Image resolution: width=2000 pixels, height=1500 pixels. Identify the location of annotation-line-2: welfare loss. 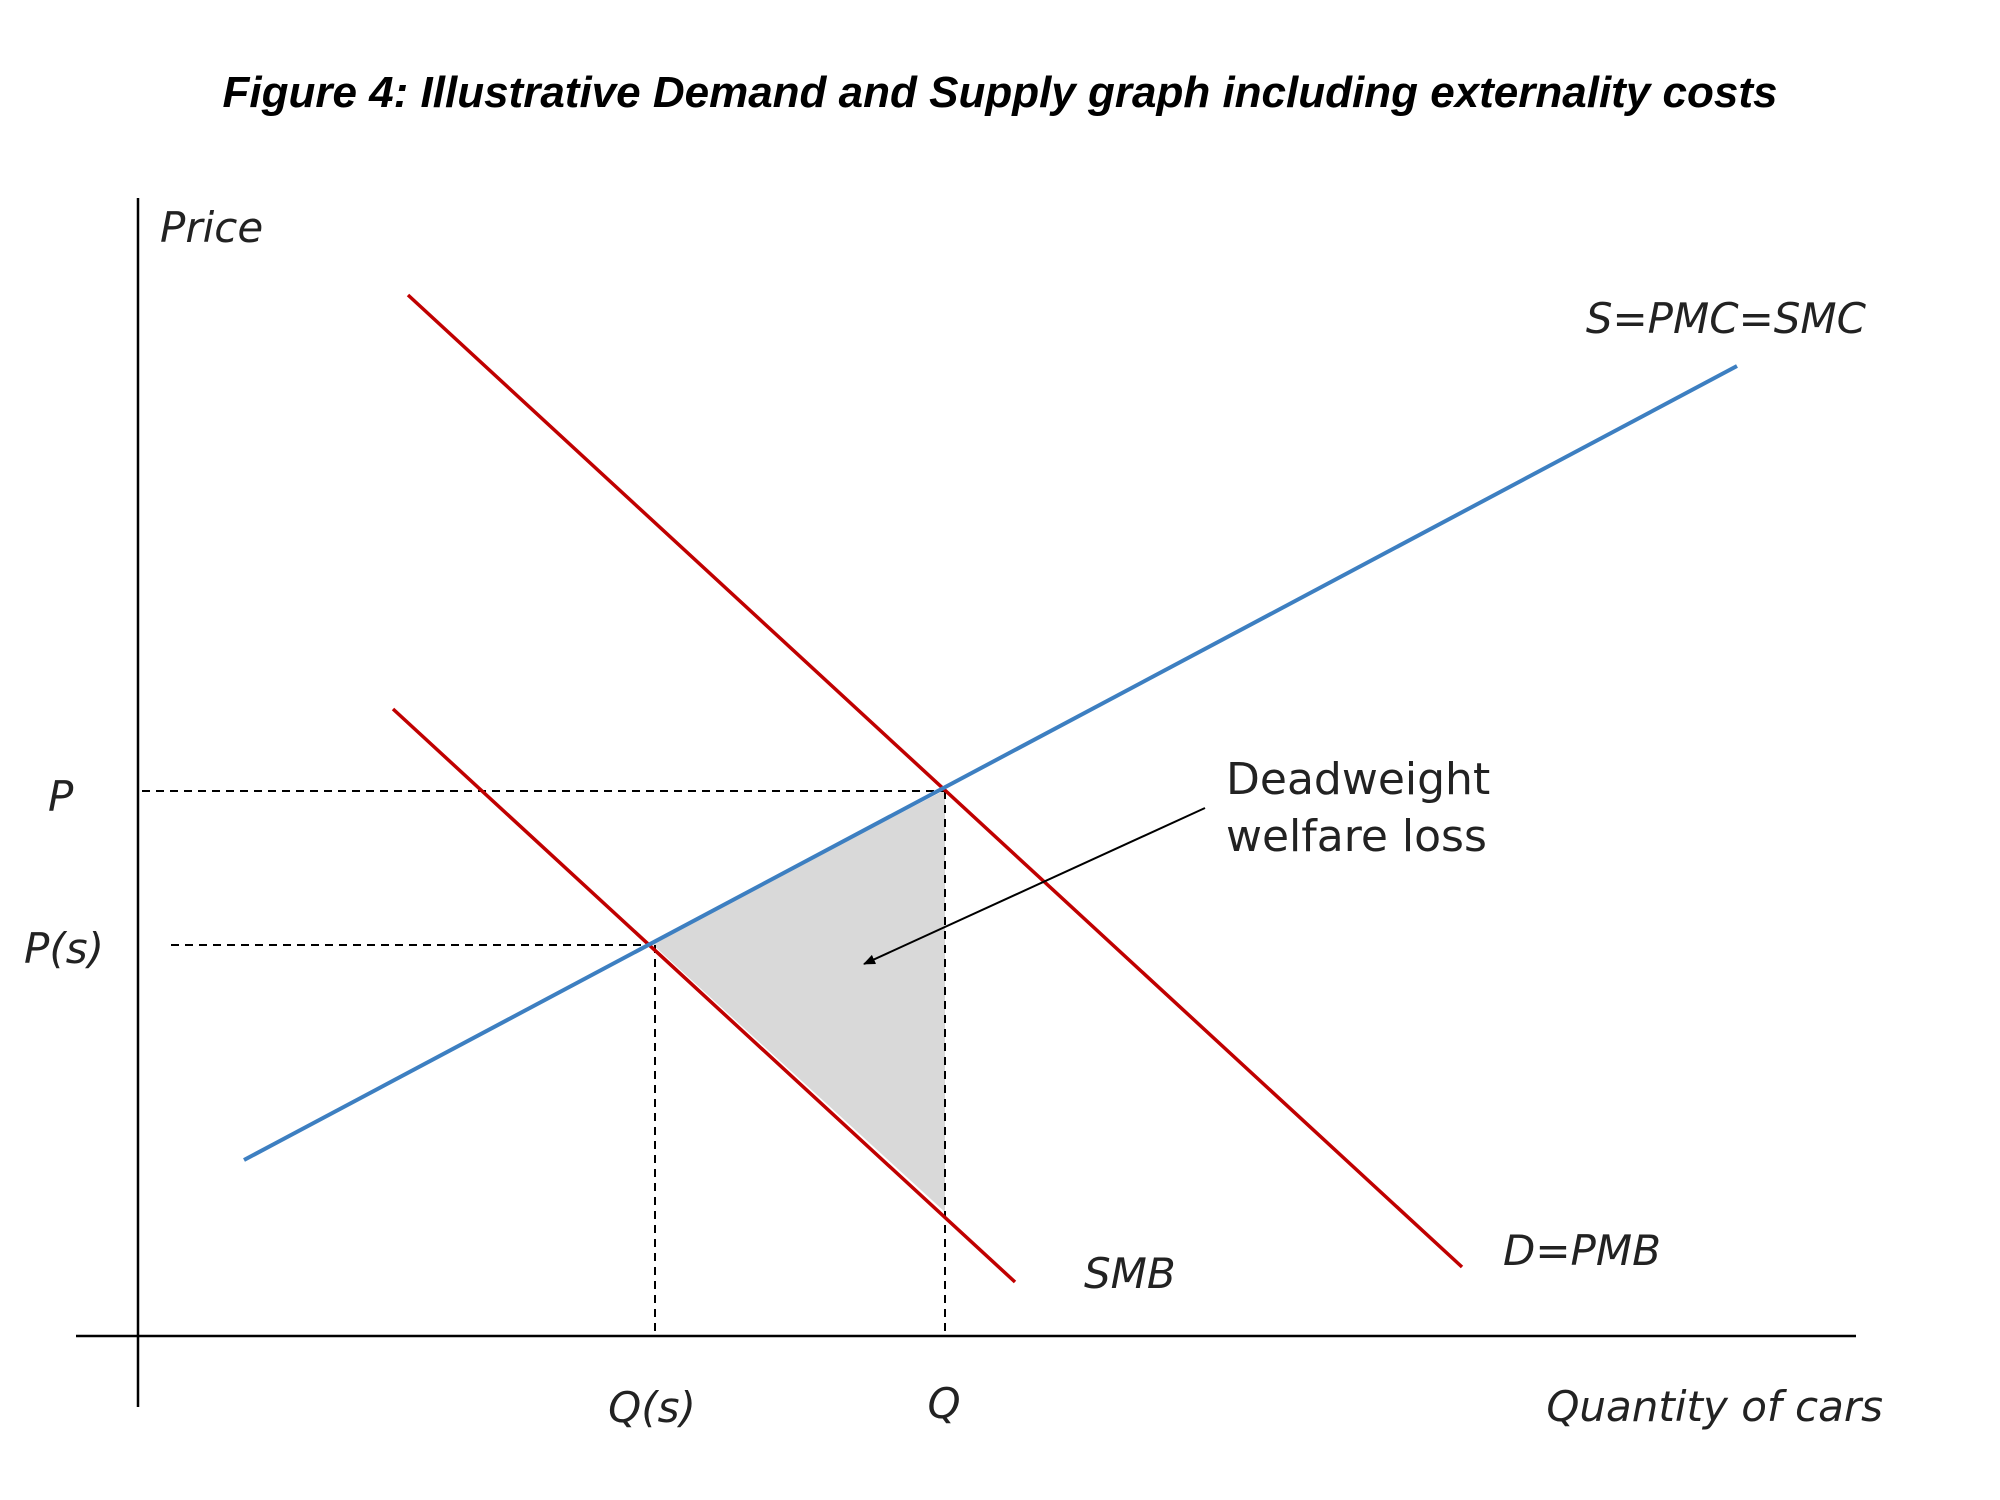
(1356, 836).